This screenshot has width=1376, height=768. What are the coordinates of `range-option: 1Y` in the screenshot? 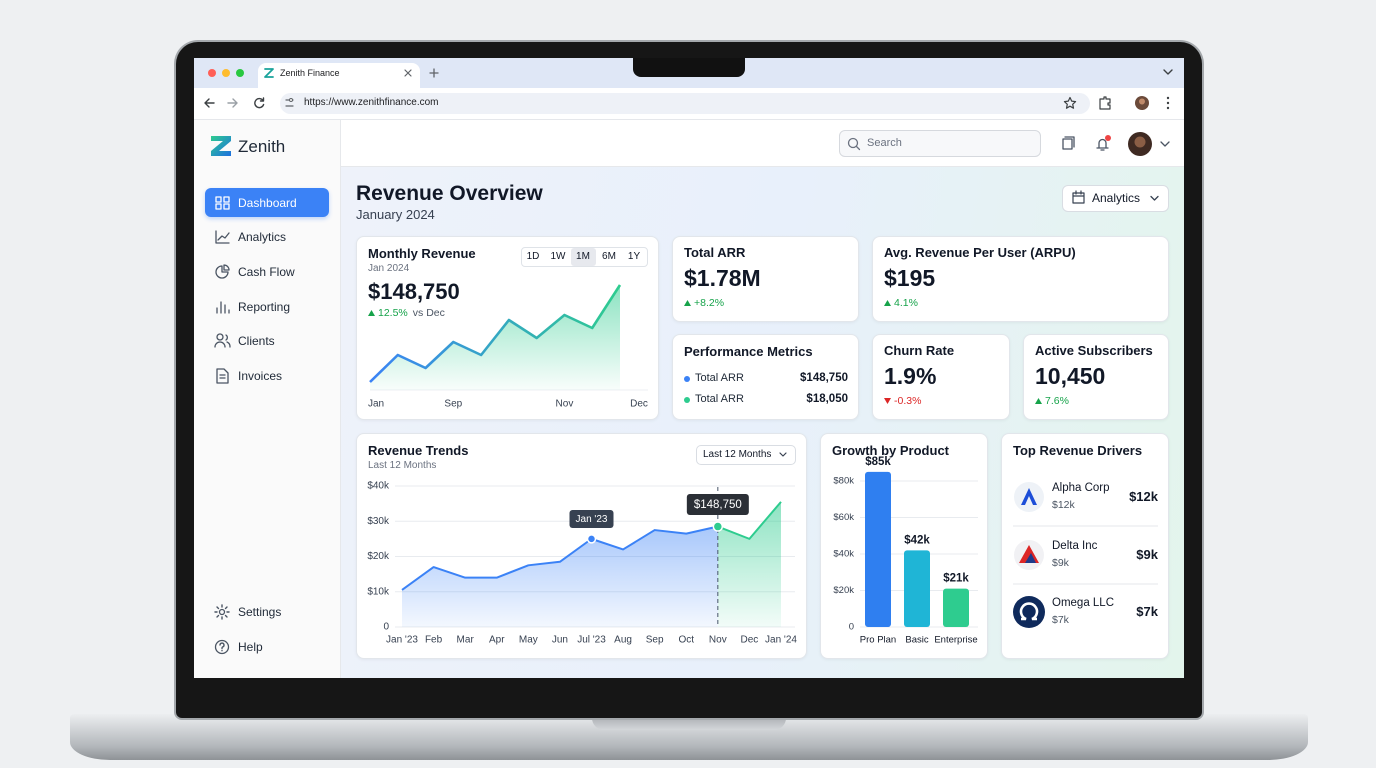 It's located at (634, 256).